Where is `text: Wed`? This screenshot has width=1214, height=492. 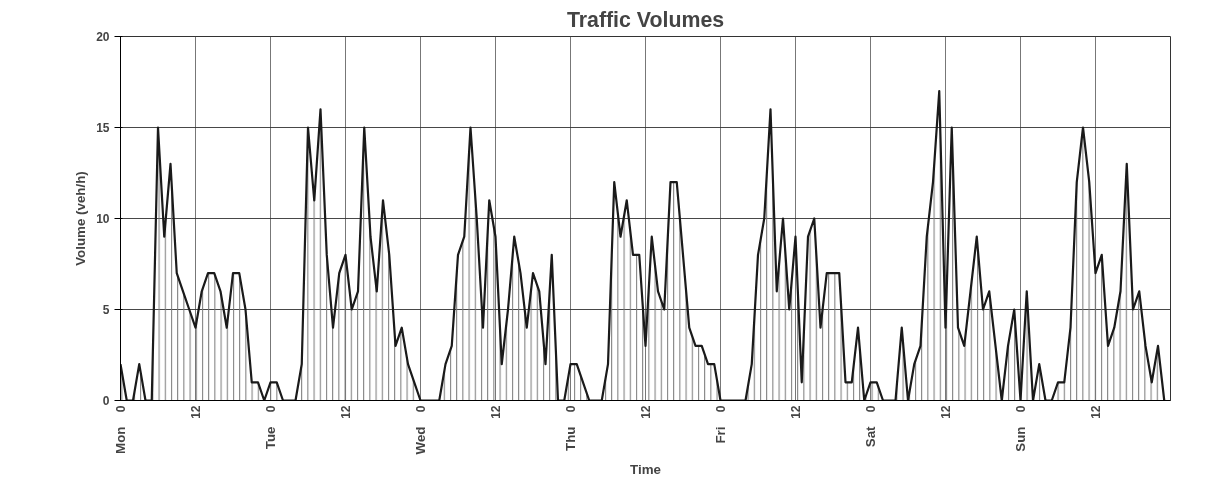 text: Wed is located at coordinates (420, 440).